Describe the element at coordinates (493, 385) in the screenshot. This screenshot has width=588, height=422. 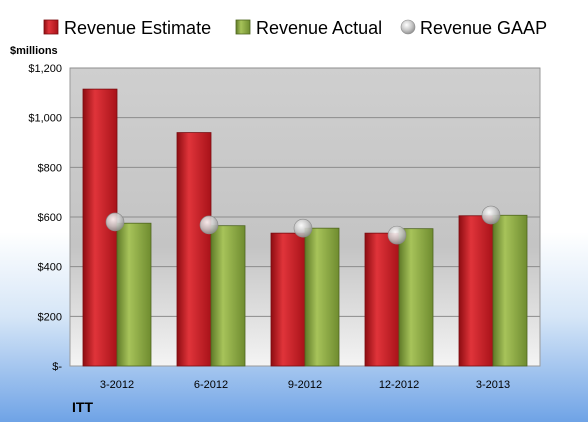
I see `x-tick-label: 3-2013` at that location.